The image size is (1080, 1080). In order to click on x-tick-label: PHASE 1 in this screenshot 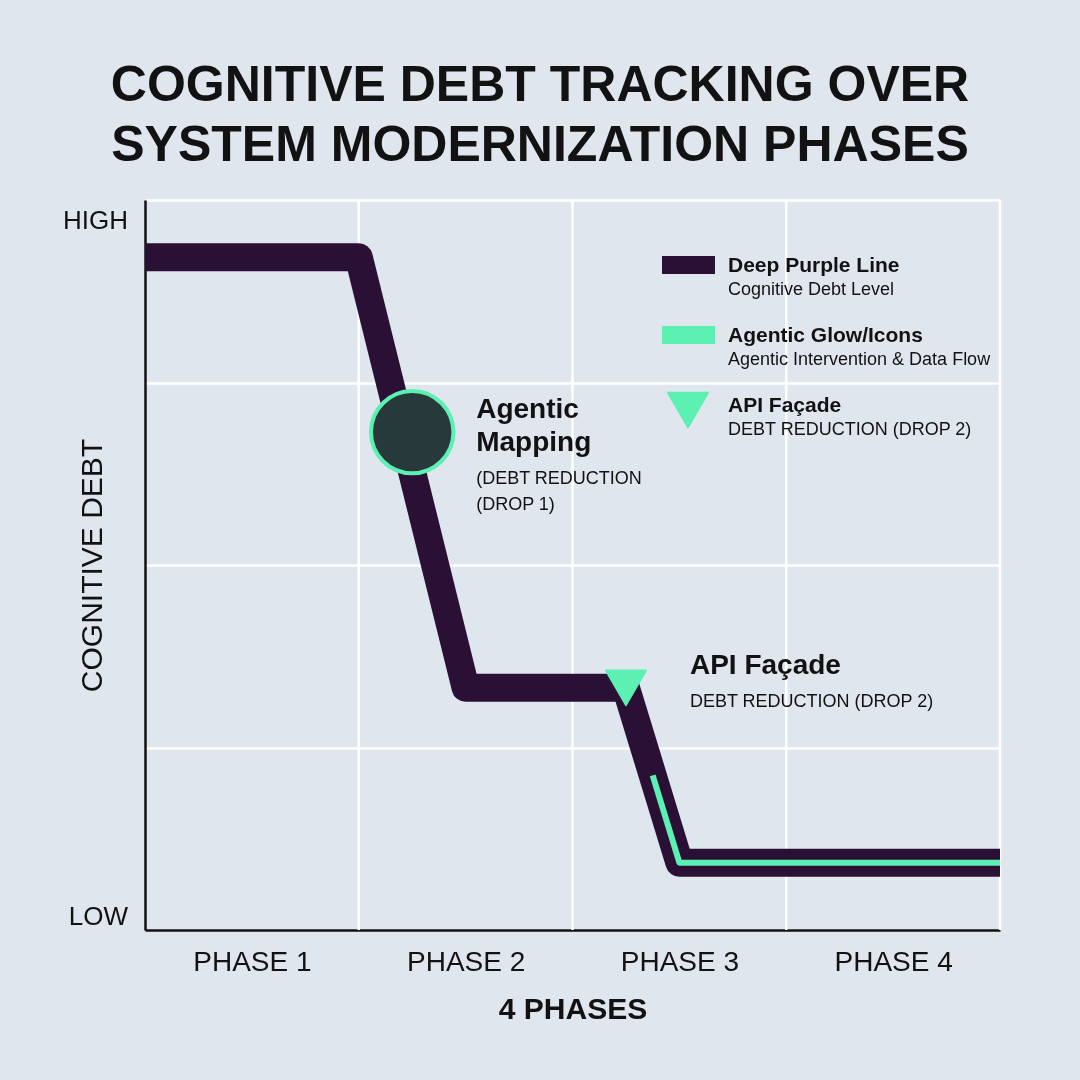, I will do `click(252, 961)`.